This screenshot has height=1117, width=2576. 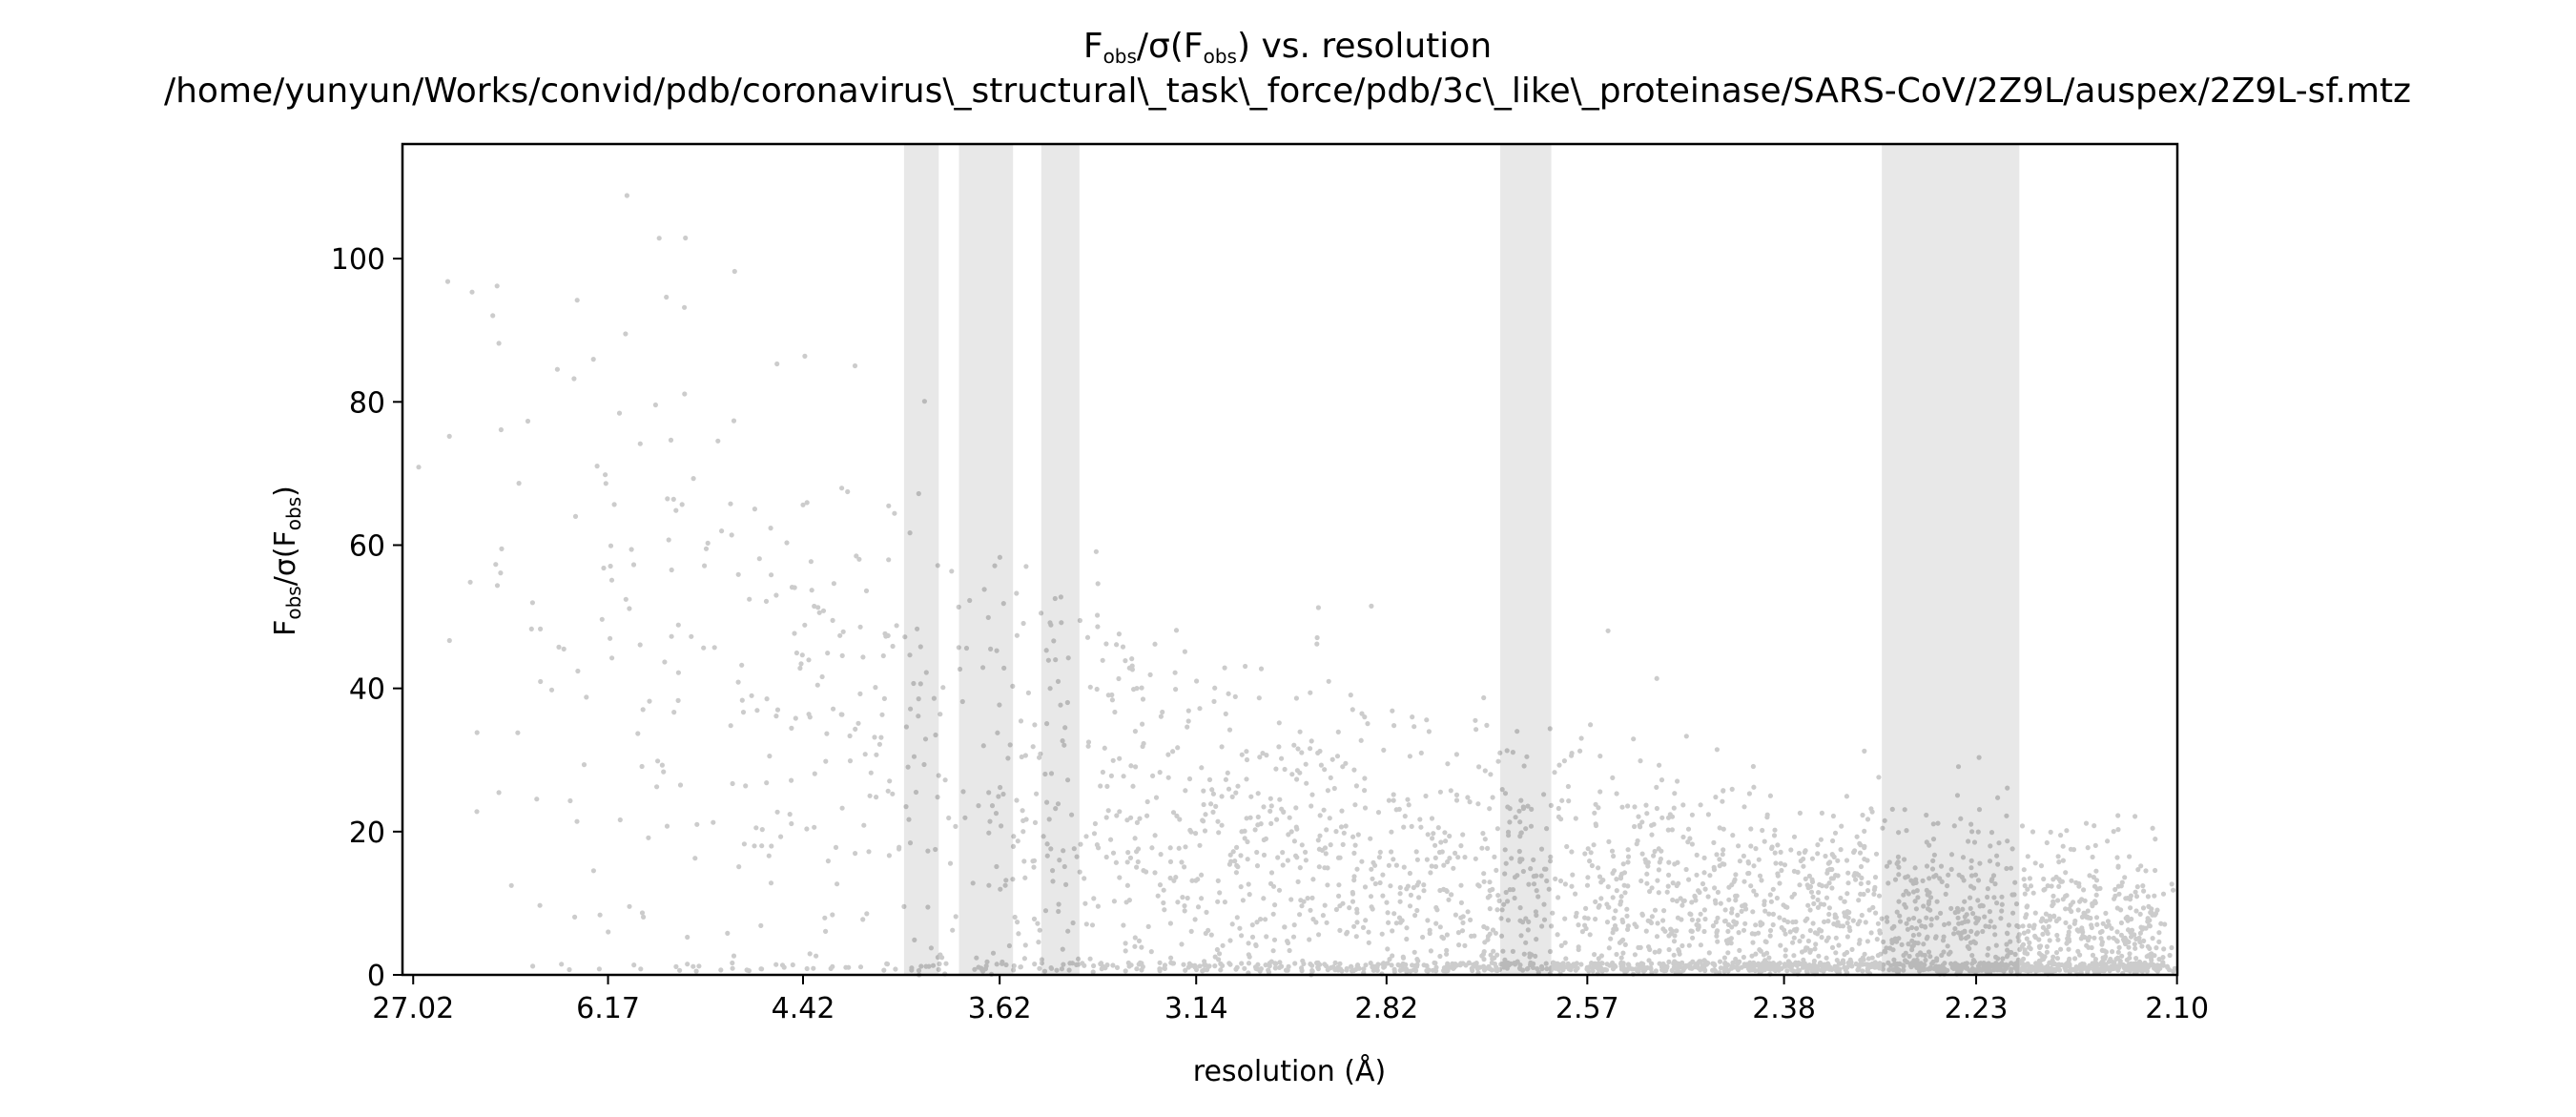 I want to click on y-axis-ticks: 0 20 40 60 80 100, so click(x=366, y=618).